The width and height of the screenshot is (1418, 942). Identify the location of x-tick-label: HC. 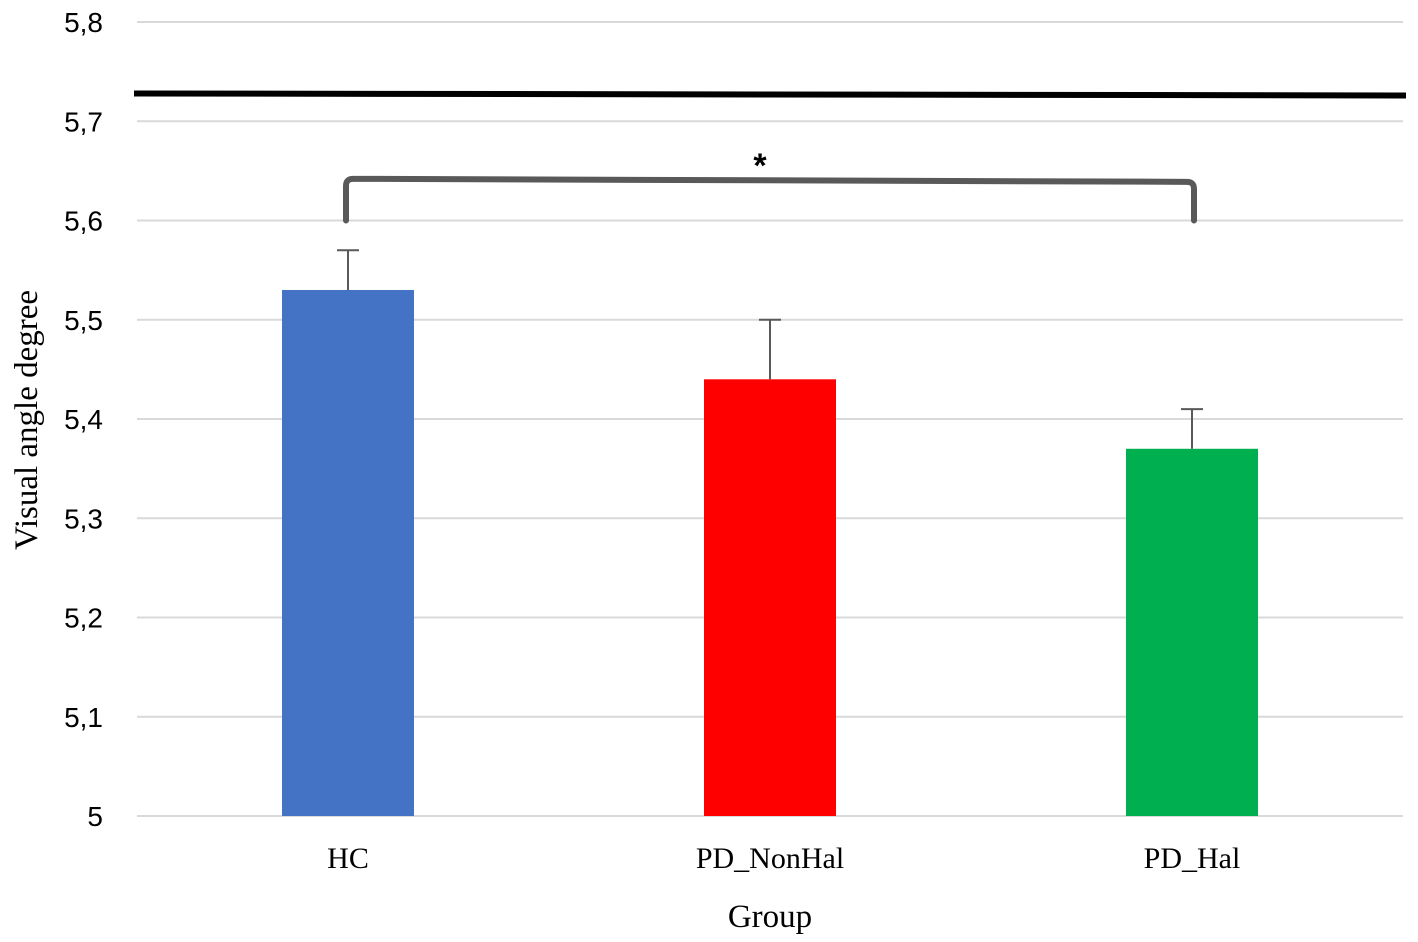
(348, 858).